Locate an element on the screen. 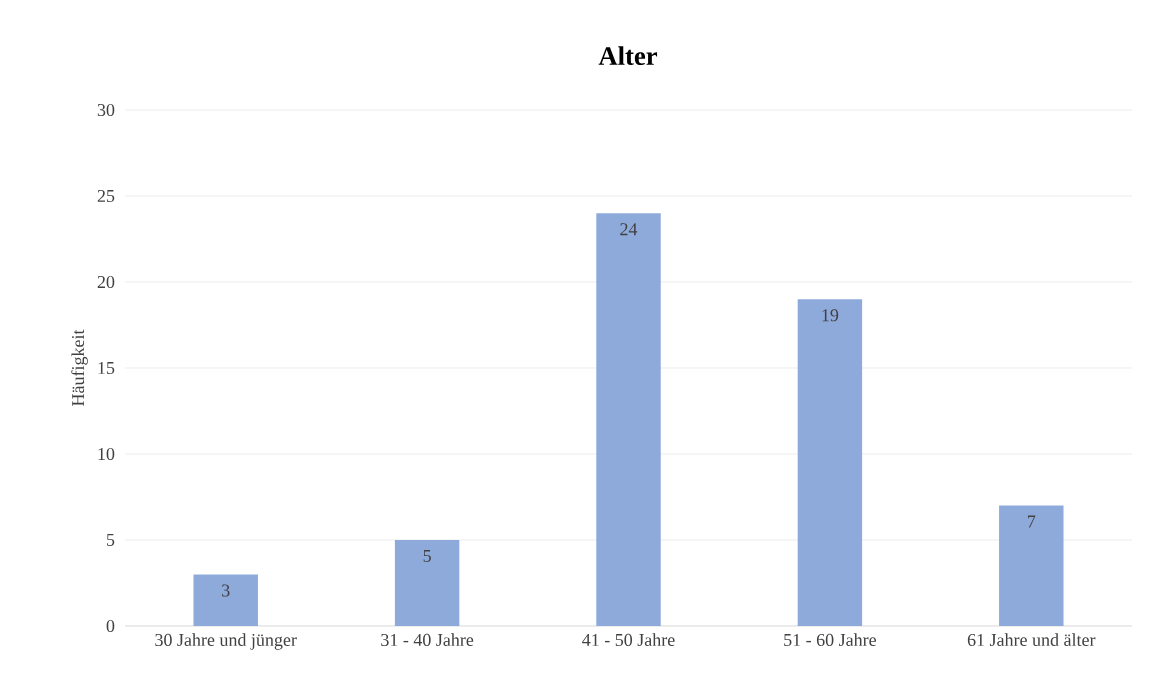 This screenshot has height=677, width=1154. y-tick-label: 10 is located at coordinates (106, 454).